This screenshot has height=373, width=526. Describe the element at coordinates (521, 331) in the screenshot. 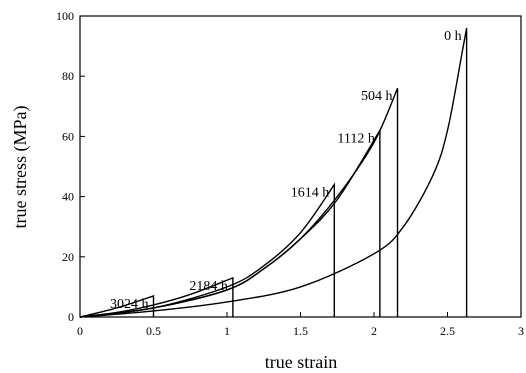

I see `x-tick-label: 3` at that location.